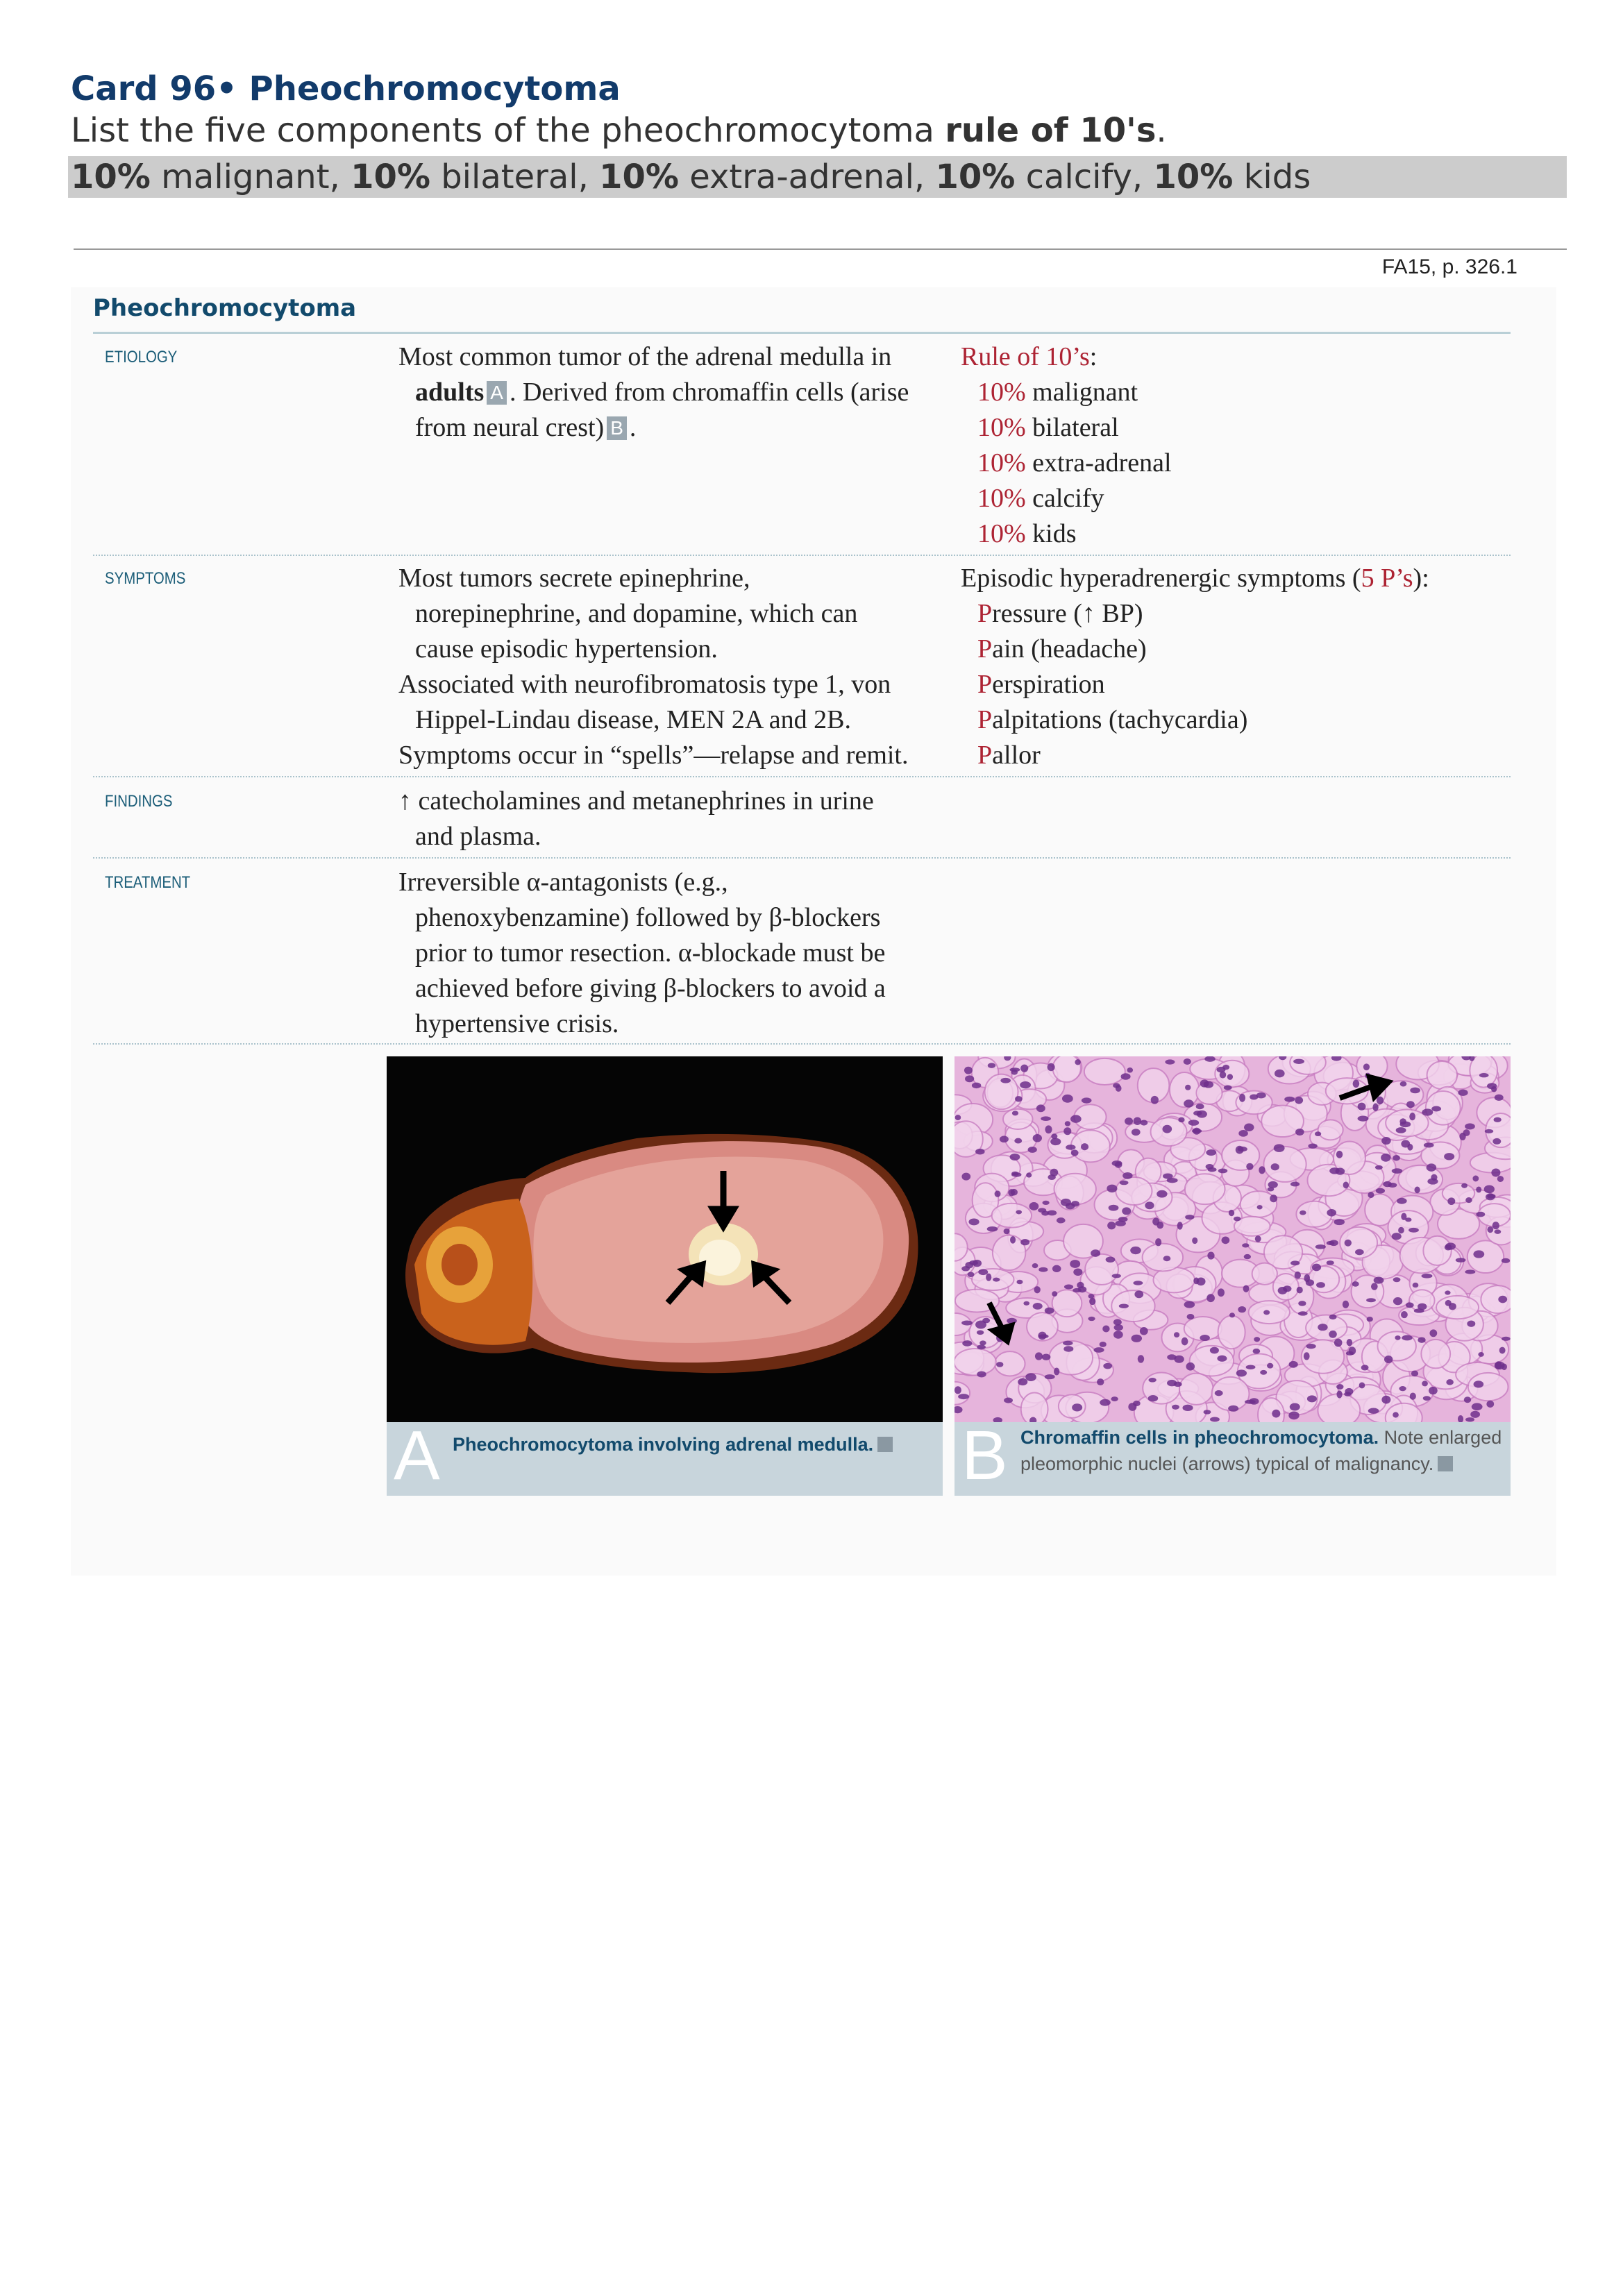 The image size is (1623, 2296). What do you see at coordinates (1051, 131) in the screenshot?
I see `question-text: rule of 10's` at bounding box center [1051, 131].